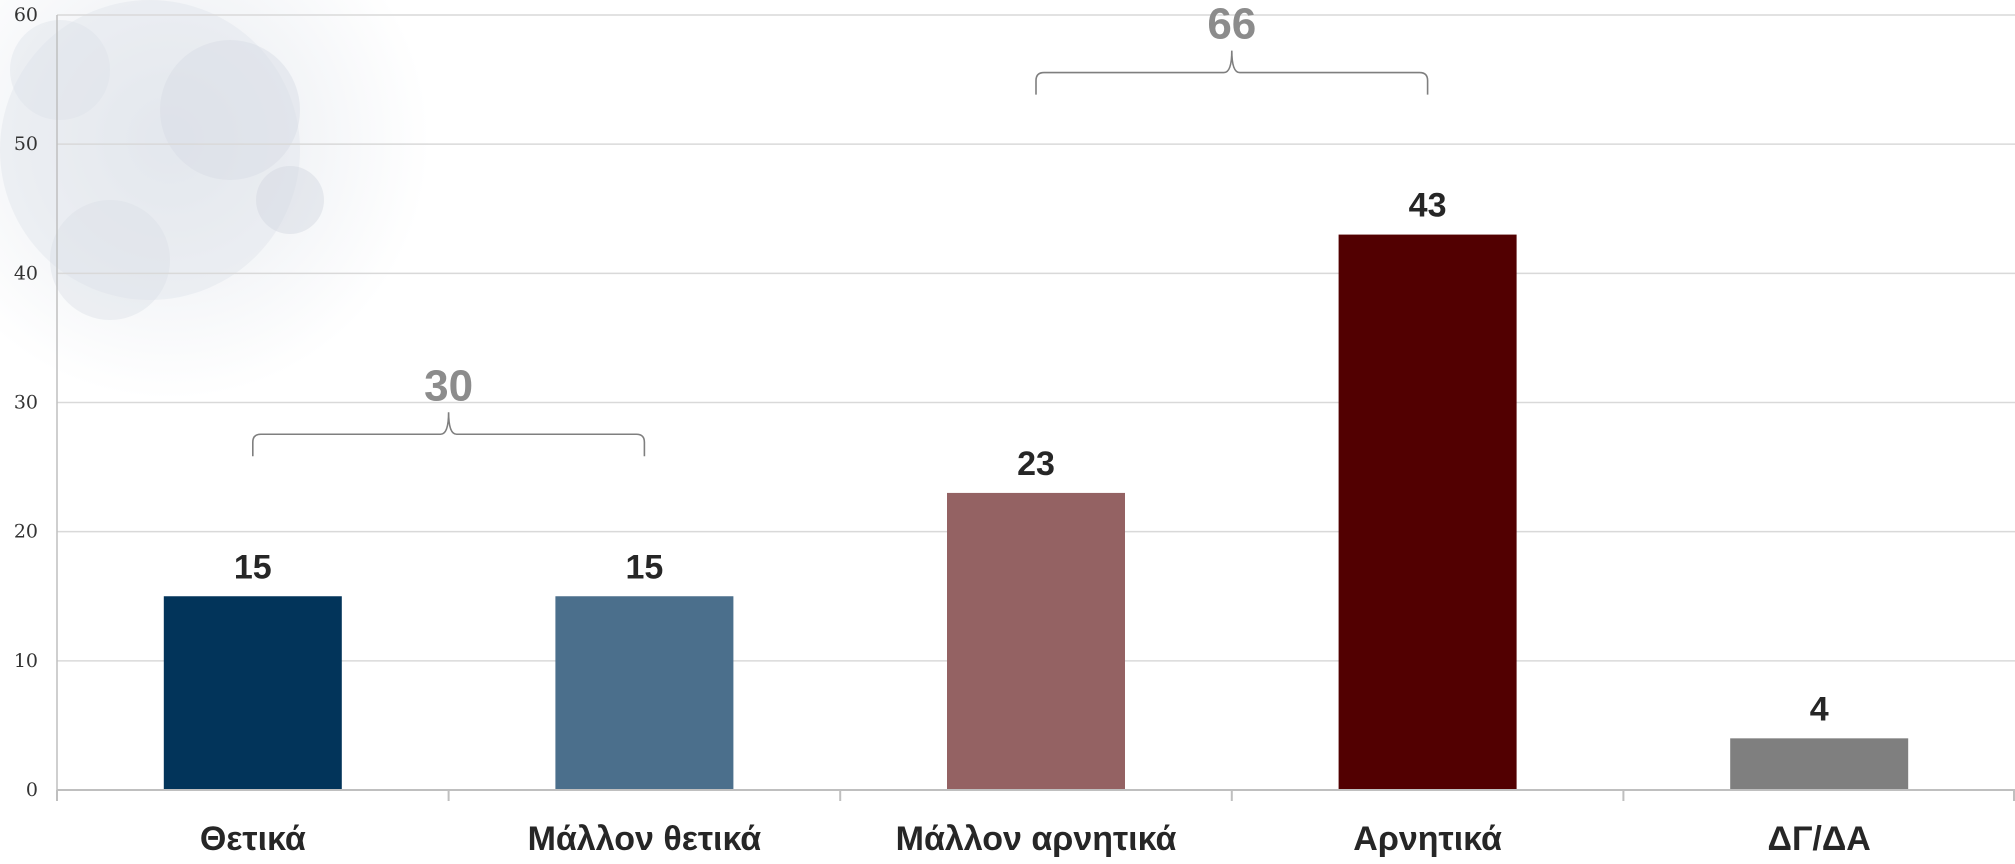 The image size is (2015, 864). Describe the element at coordinates (1428, 206) in the screenshot. I see `data-label: 43` at that location.